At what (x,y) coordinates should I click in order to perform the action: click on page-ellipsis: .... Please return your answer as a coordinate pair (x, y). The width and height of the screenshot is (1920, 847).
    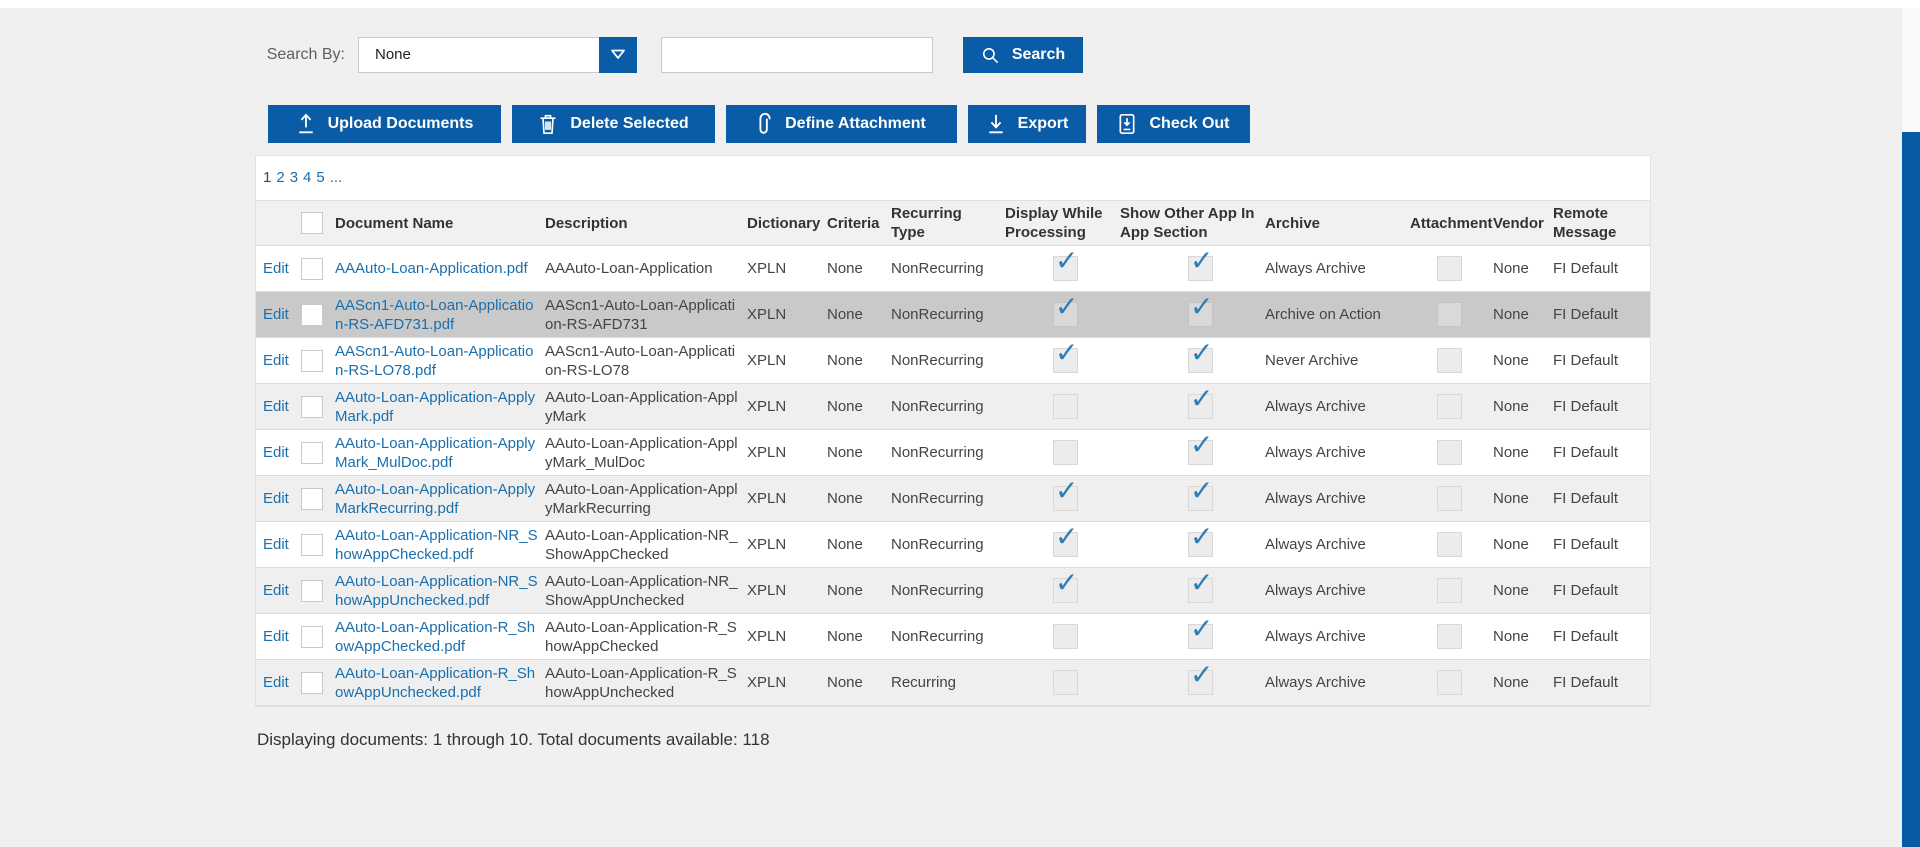
    Looking at the image, I should click on (336, 177).